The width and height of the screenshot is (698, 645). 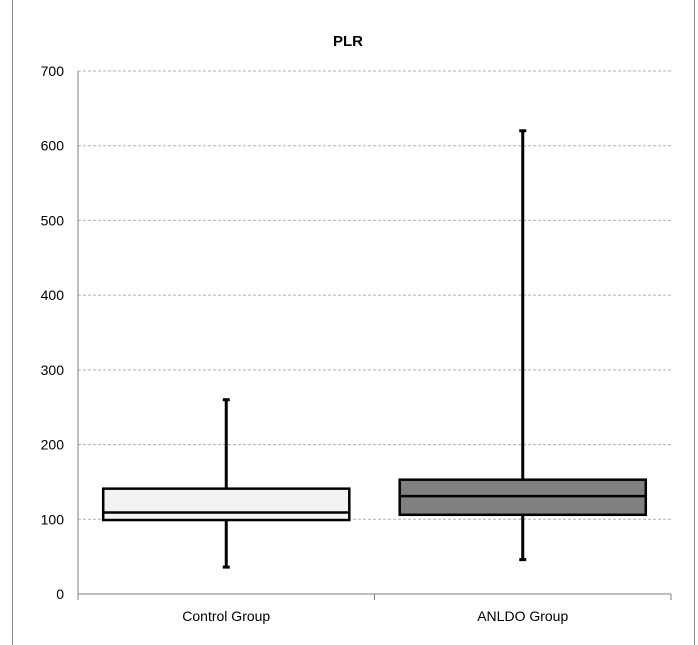 What do you see at coordinates (53, 519) in the screenshot?
I see `y-tick-label-100: 100` at bounding box center [53, 519].